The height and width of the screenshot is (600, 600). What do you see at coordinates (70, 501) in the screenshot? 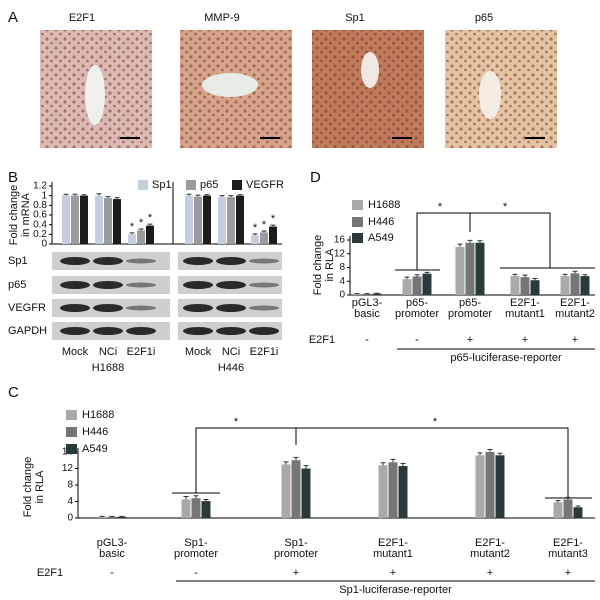
I see `y-tick-label: 4` at bounding box center [70, 501].